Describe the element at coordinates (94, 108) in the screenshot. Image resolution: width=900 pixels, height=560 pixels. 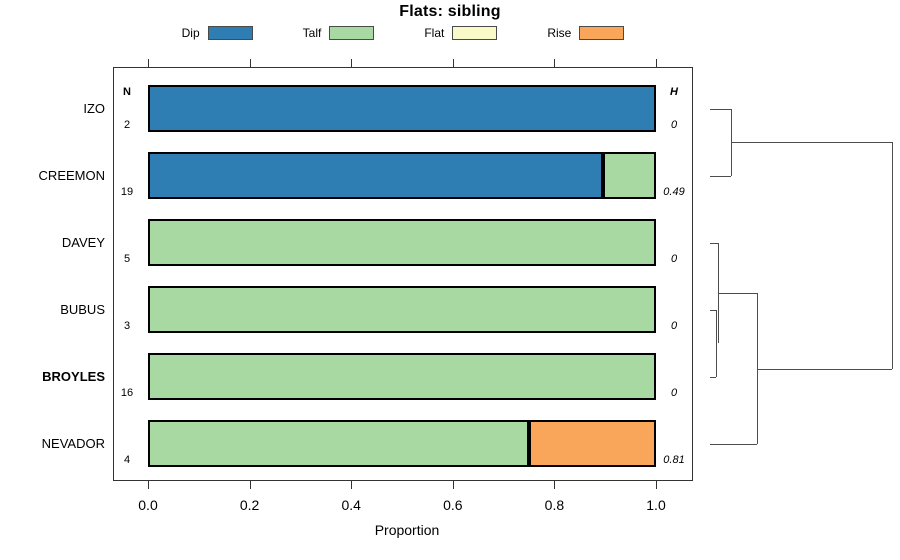
I see `row-label: IZO` at that location.